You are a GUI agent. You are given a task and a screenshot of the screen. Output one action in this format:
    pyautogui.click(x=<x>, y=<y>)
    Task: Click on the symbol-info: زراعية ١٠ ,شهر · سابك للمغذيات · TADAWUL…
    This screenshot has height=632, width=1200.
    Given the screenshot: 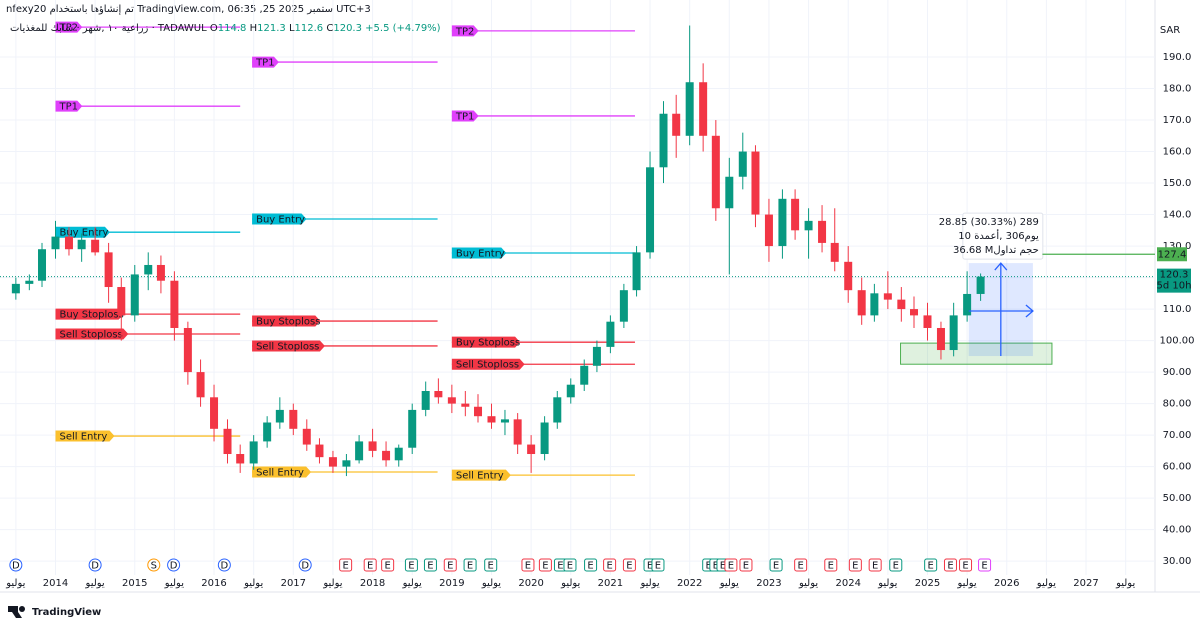 What is the action you would take?
    pyautogui.click(x=225, y=28)
    